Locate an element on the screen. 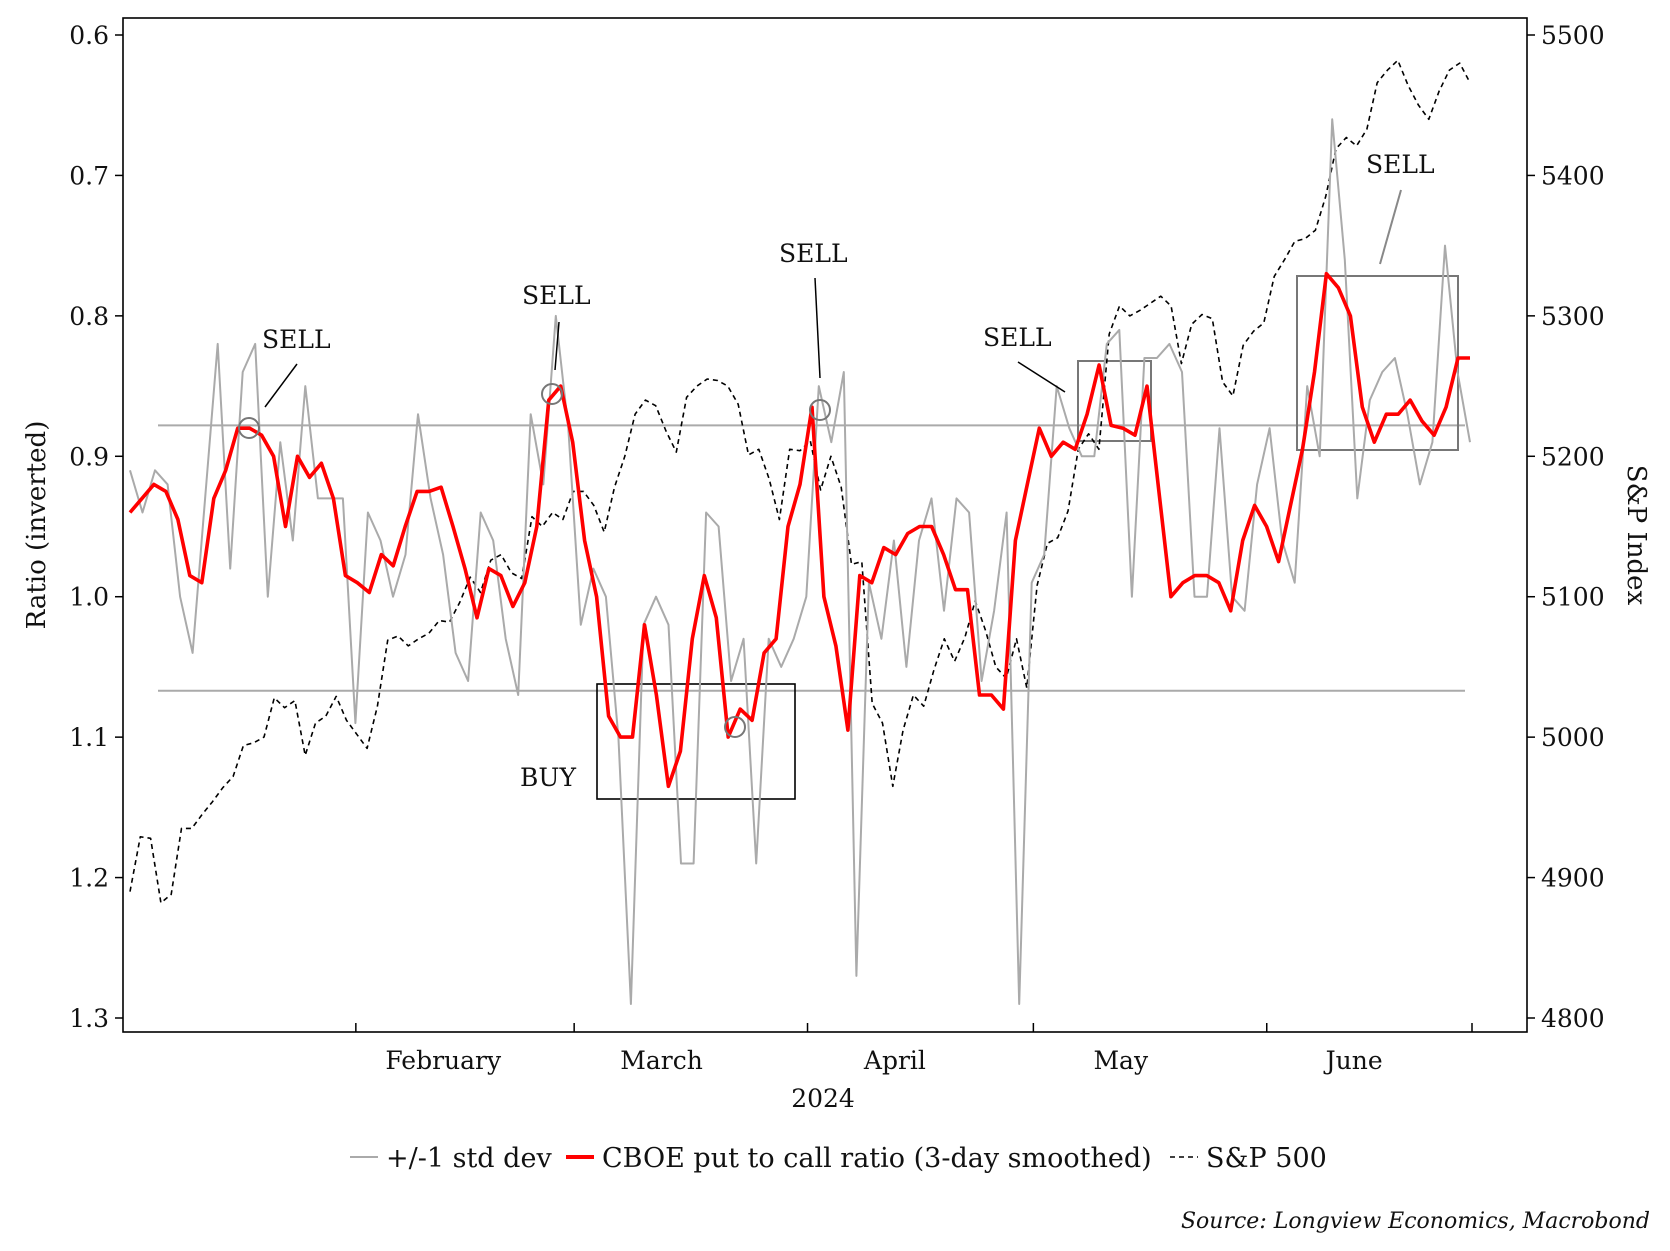  y-right-tick-label: 4800 is located at coordinates (1573, 1018).